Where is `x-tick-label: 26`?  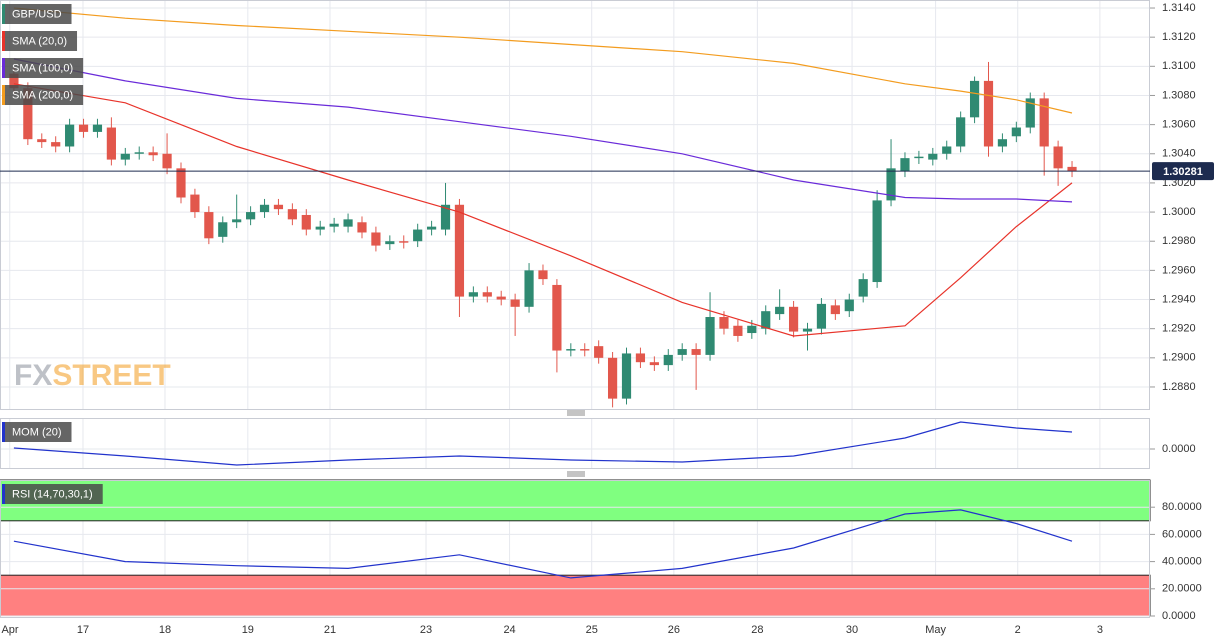
x-tick-label: 26 is located at coordinates (674, 630).